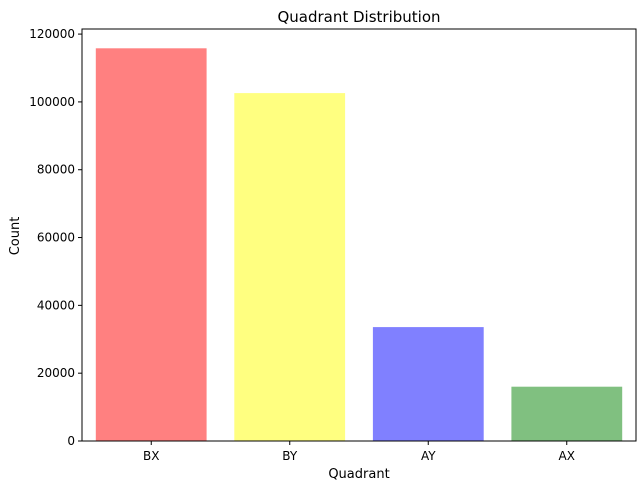 This screenshot has width=644, height=492. I want to click on y-tick-label: 120000, so click(52, 34).